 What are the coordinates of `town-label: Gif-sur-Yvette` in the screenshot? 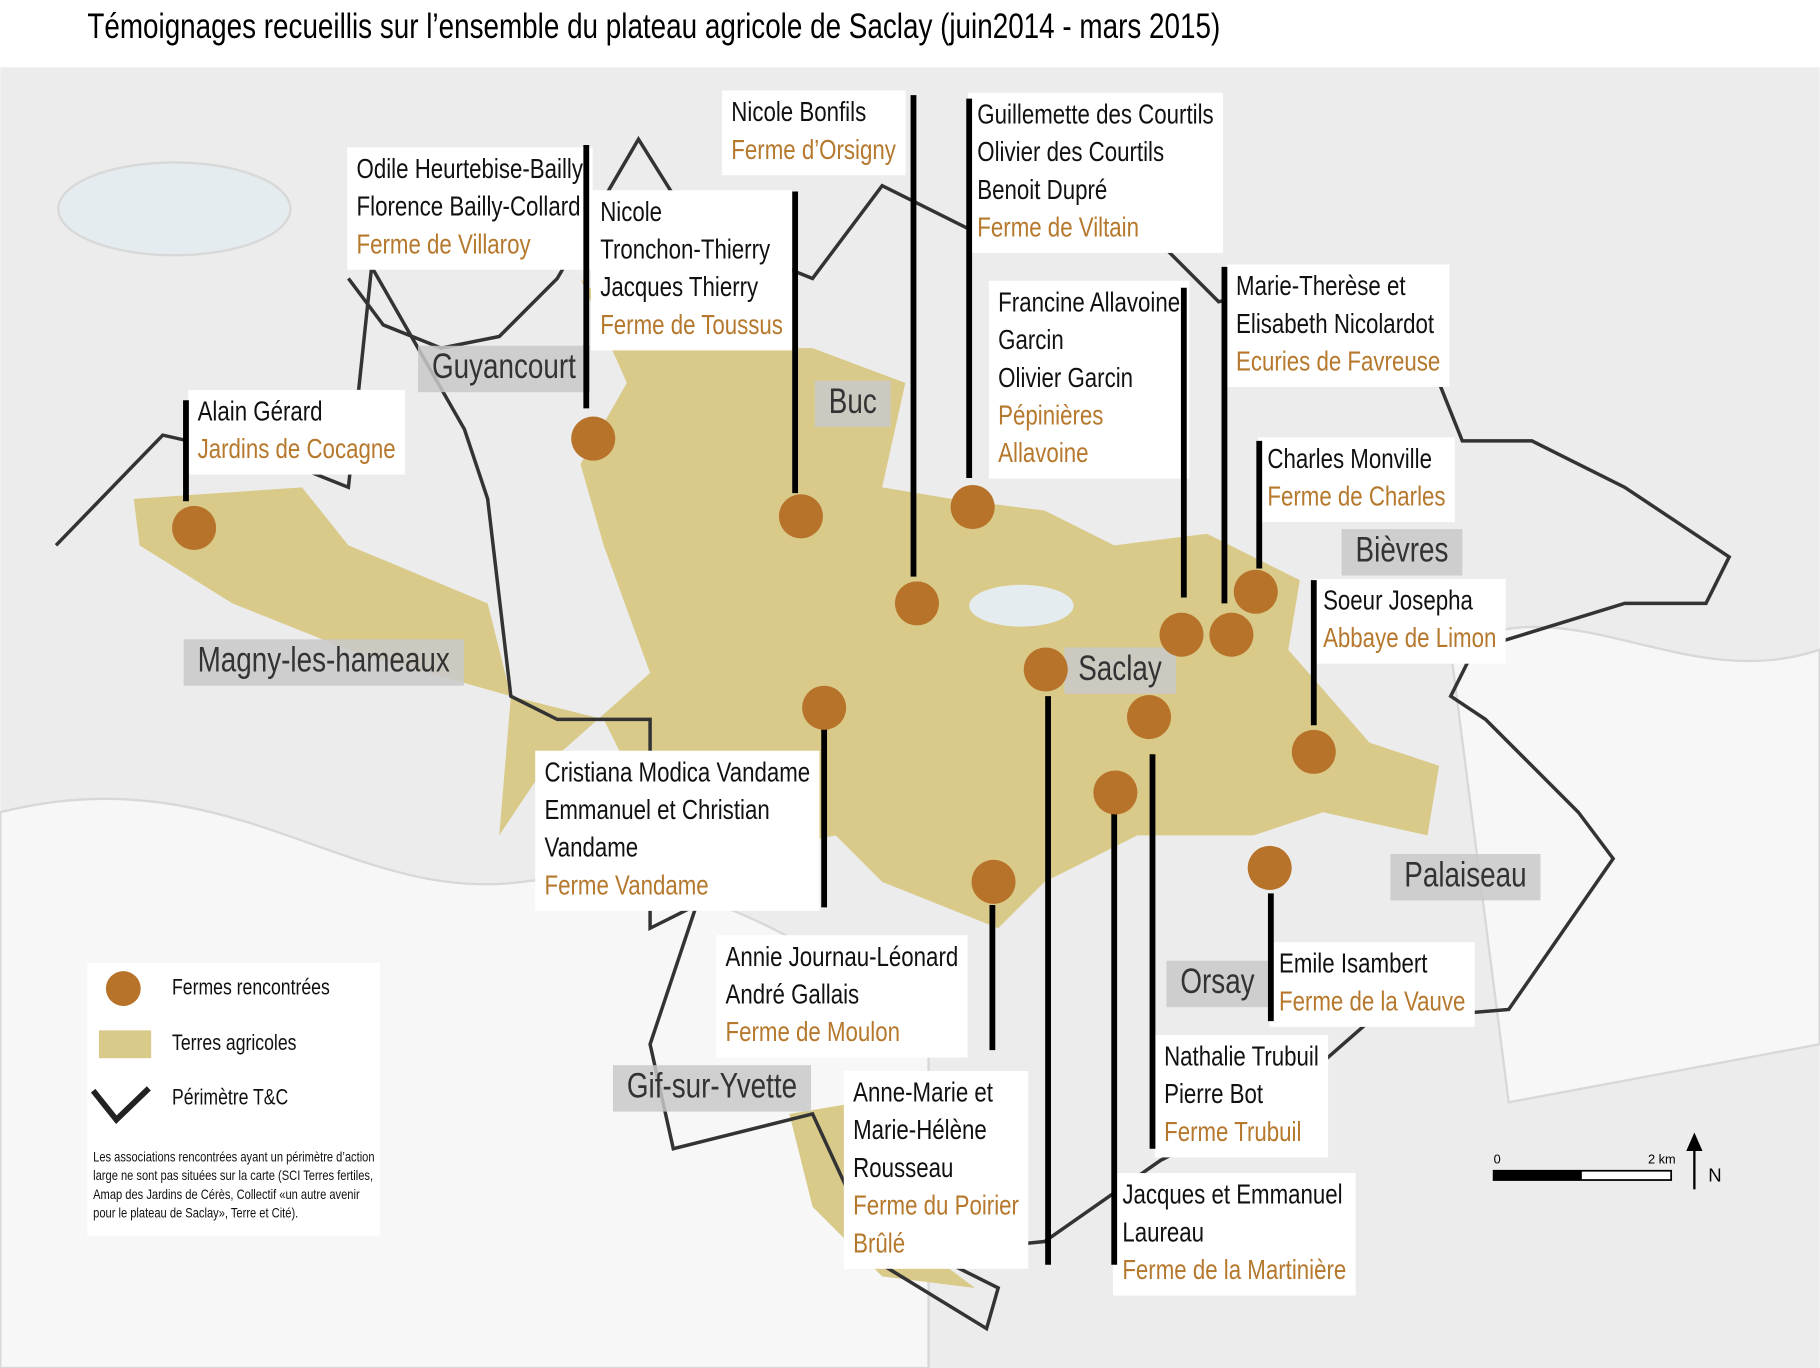 It's located at (712, 1086).